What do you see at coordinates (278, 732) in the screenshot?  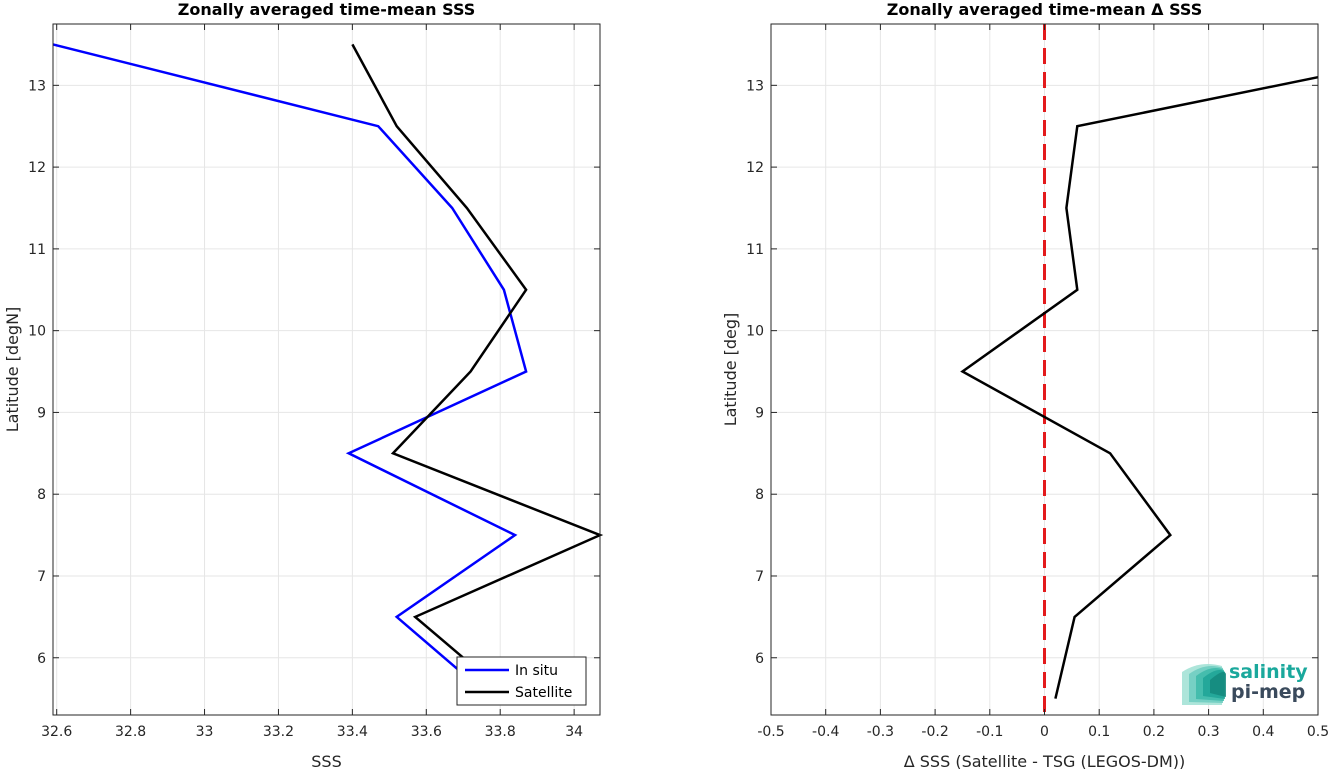 I see `x-tick-label: 33.2` at bounding box center [278, 732].